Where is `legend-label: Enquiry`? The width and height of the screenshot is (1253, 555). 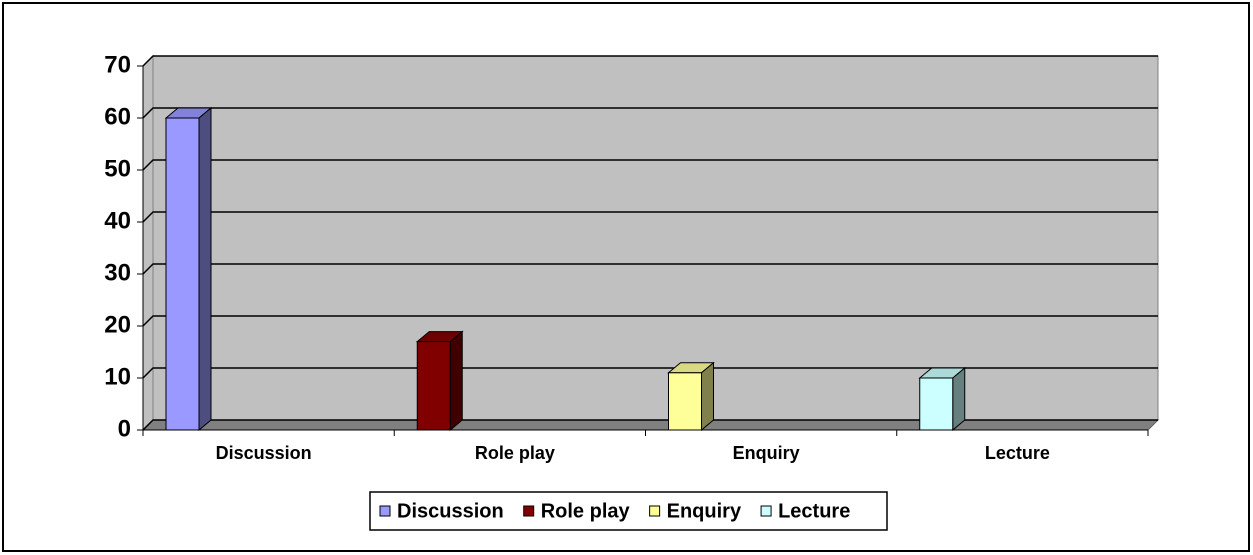
legend-label: Enquiry is located at coordinates (704, 511).